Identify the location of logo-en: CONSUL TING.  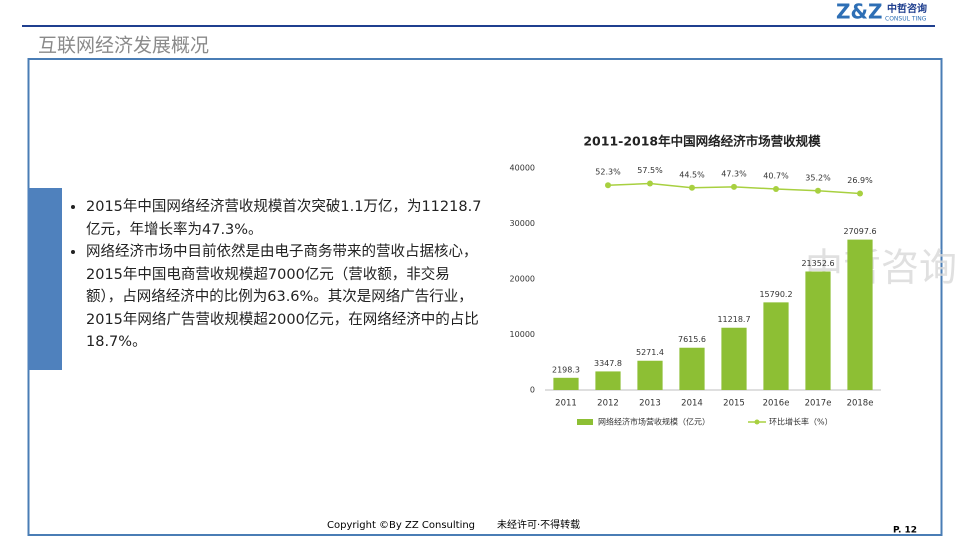
(906, 19).